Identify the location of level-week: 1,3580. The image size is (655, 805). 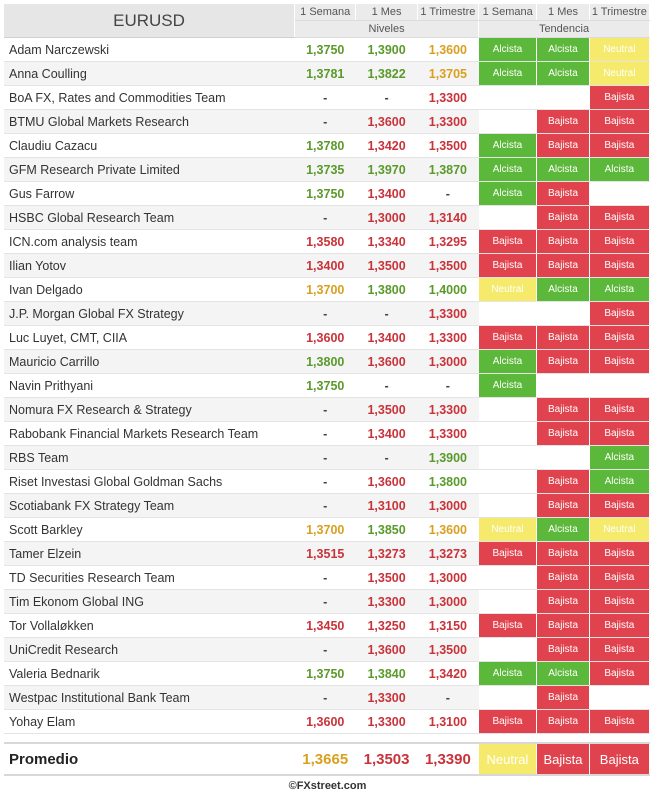
(325, 241).